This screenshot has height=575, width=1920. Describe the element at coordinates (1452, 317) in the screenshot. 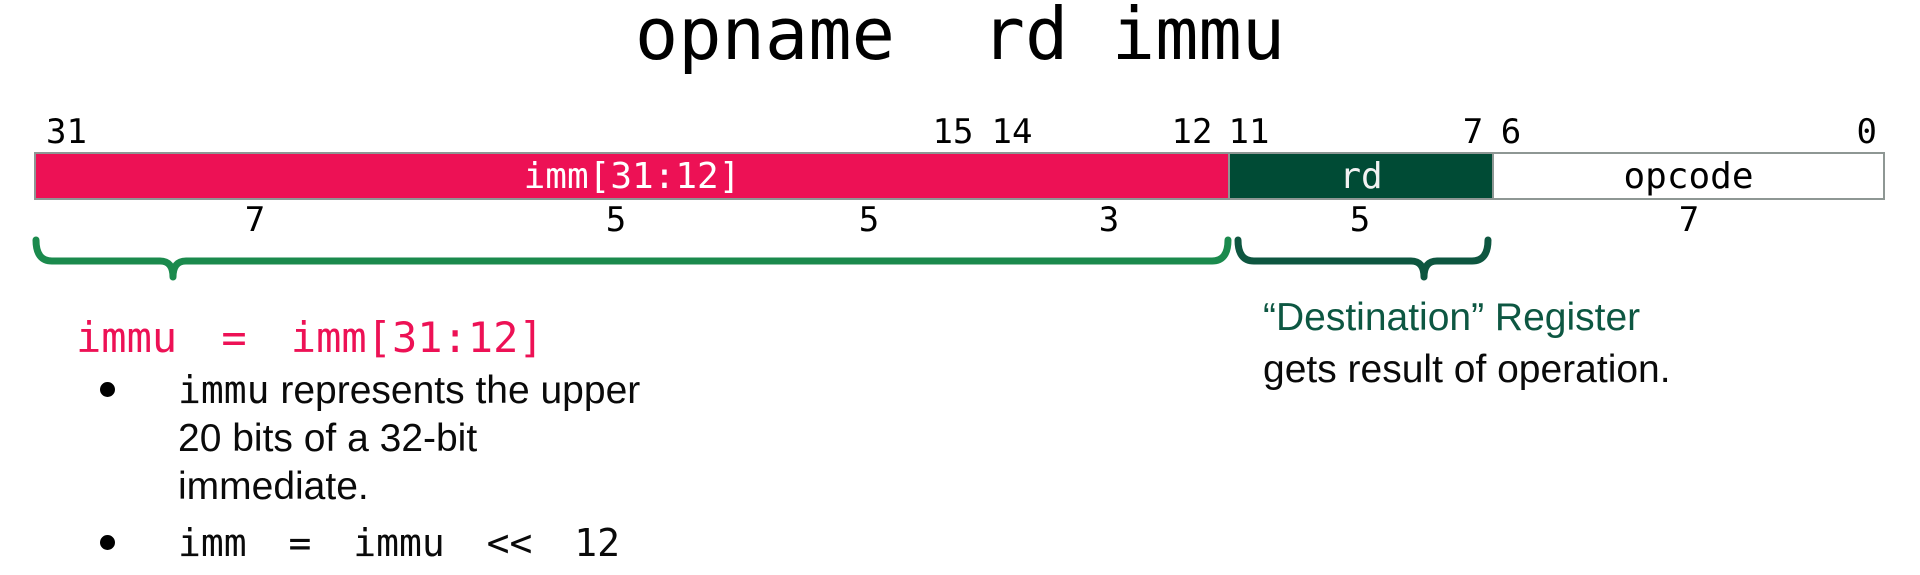

I see `rd-annotation-line1: “Destination” Register` at that location.